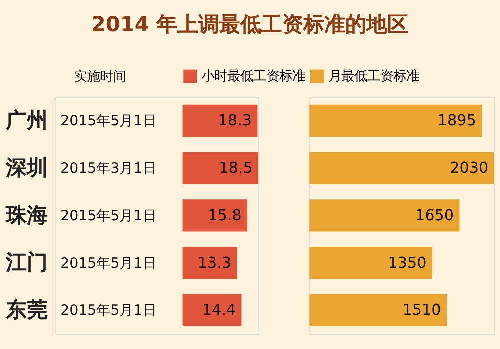 The width and height of the screenshot is (500, 349). Describe the element at coordinates (469, 168) in the screenshot. I see `data-label: 2030` at that location.